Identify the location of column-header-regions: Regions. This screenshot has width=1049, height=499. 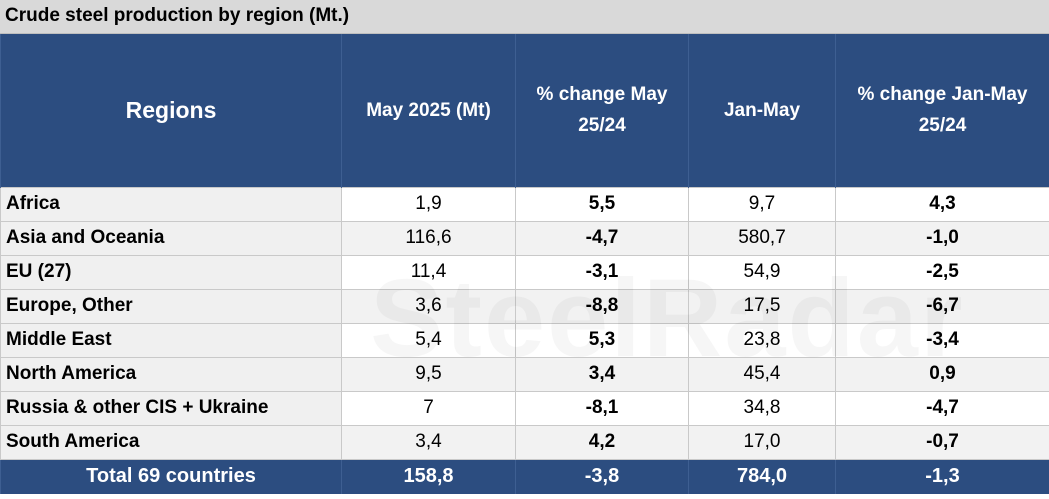
(171, 110).